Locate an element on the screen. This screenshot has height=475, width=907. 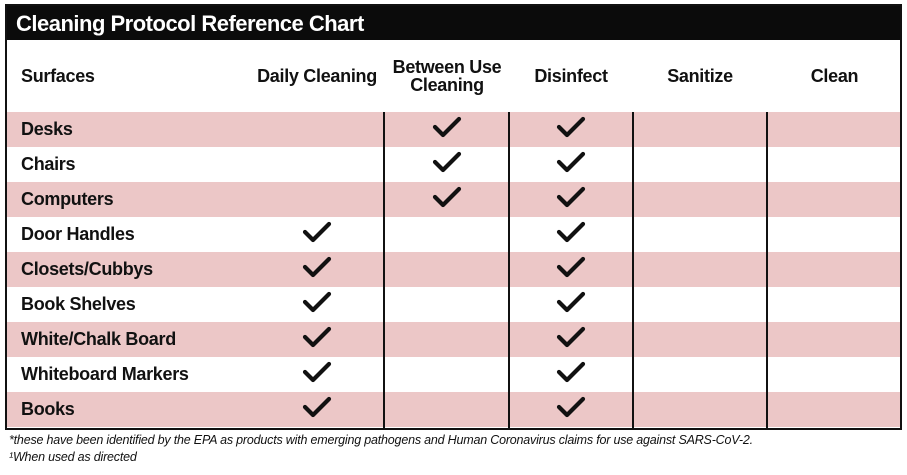
chart-title: Cleaning Protocol Reference Chart is located at coordinates (453, 23).